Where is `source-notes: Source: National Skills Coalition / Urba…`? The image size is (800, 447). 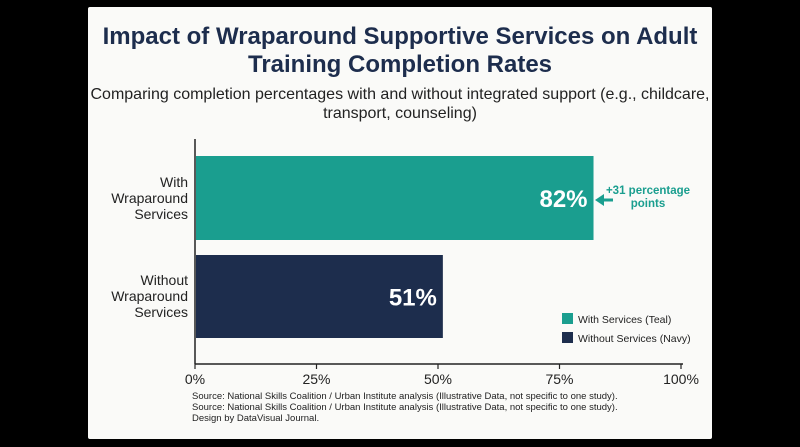 source-notes: Source: National Skills Coalition / Urba… is located at coordinates (447, 407).